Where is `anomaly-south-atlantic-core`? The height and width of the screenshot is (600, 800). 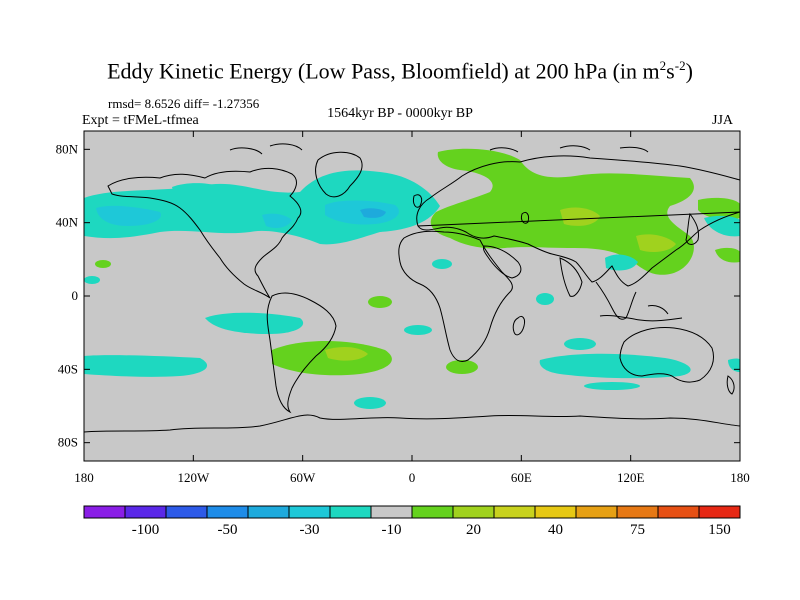 anomaly-south-atlantic-core is located at coordinates (346, 353).